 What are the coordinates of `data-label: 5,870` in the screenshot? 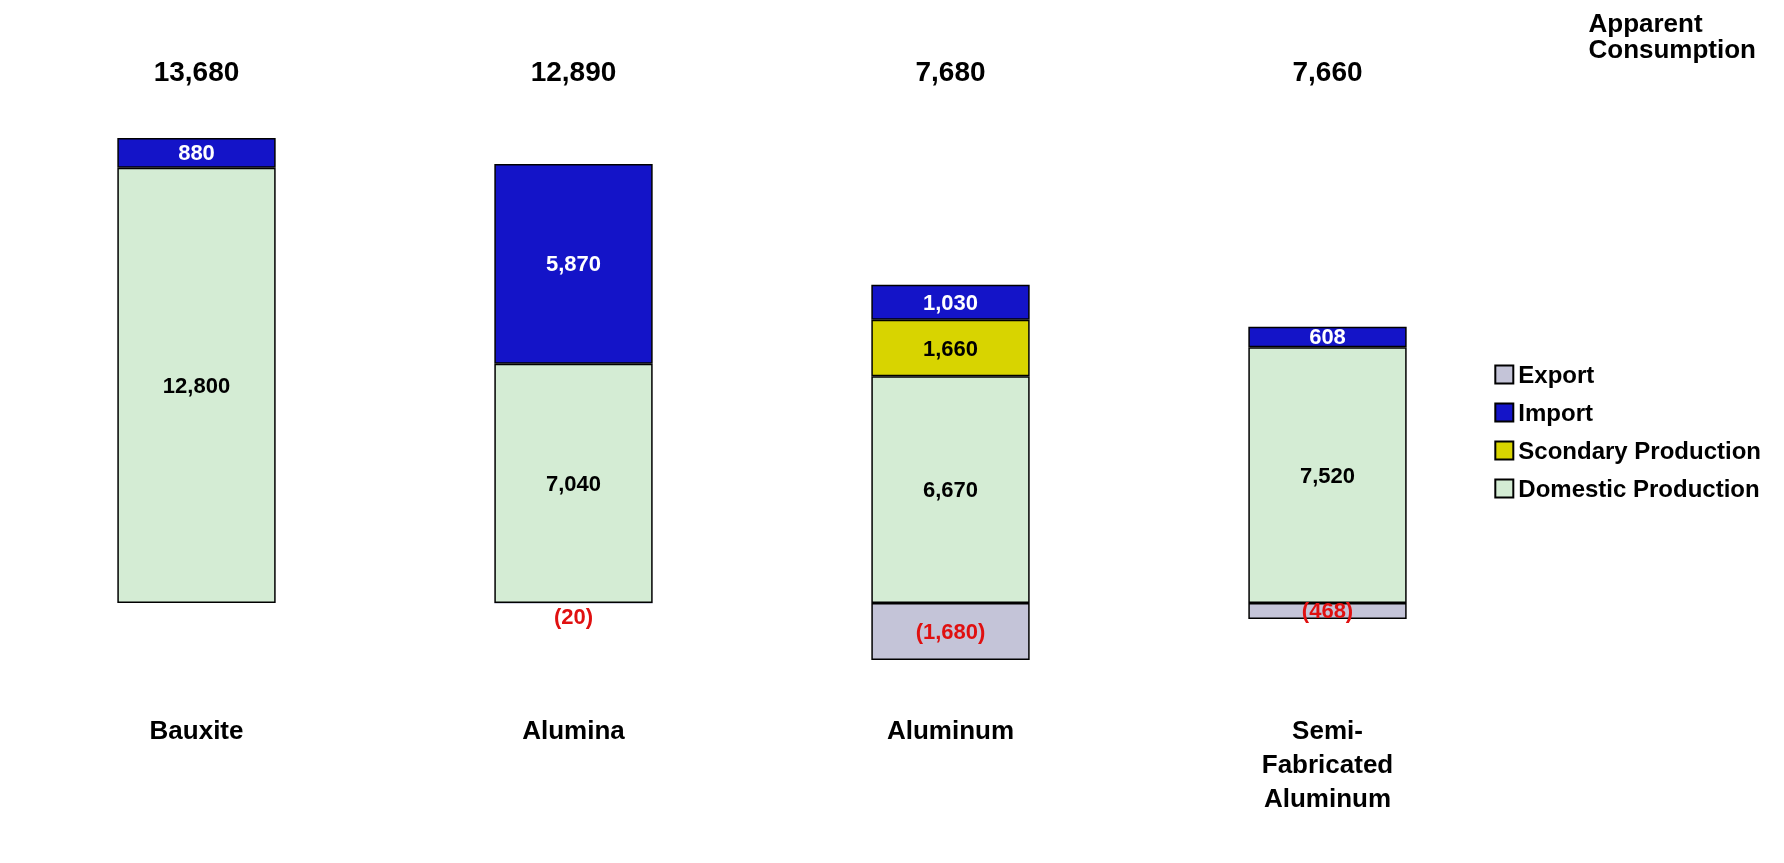 It's located at (573, 264).